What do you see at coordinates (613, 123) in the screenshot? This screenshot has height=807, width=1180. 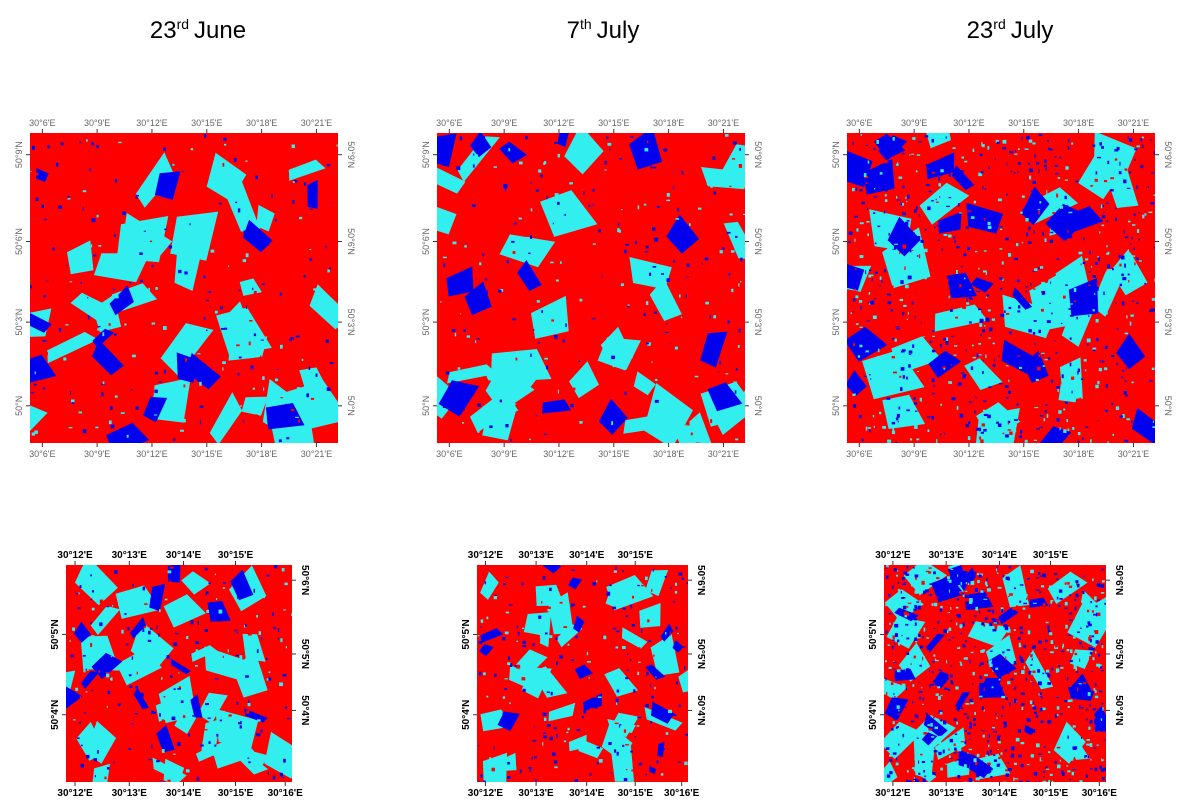 I see `x-tick-label: 30°15'E` at bounding box center [613, 123].